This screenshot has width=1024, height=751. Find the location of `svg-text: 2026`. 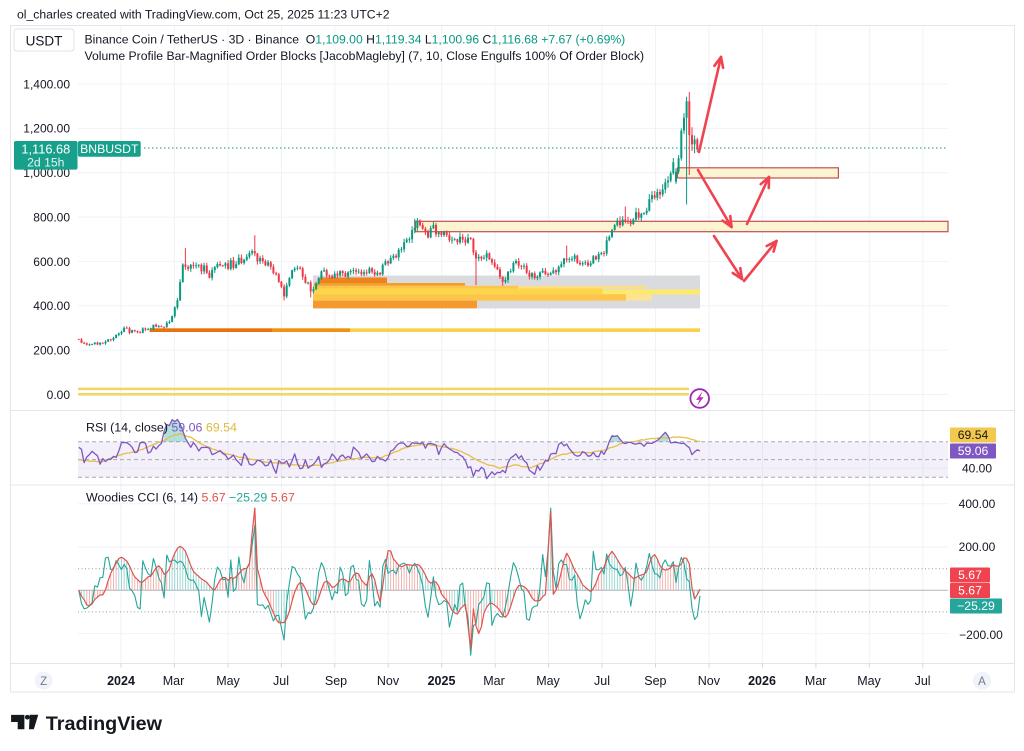

svg-text: 2026 is located at coordinates (762, 681).